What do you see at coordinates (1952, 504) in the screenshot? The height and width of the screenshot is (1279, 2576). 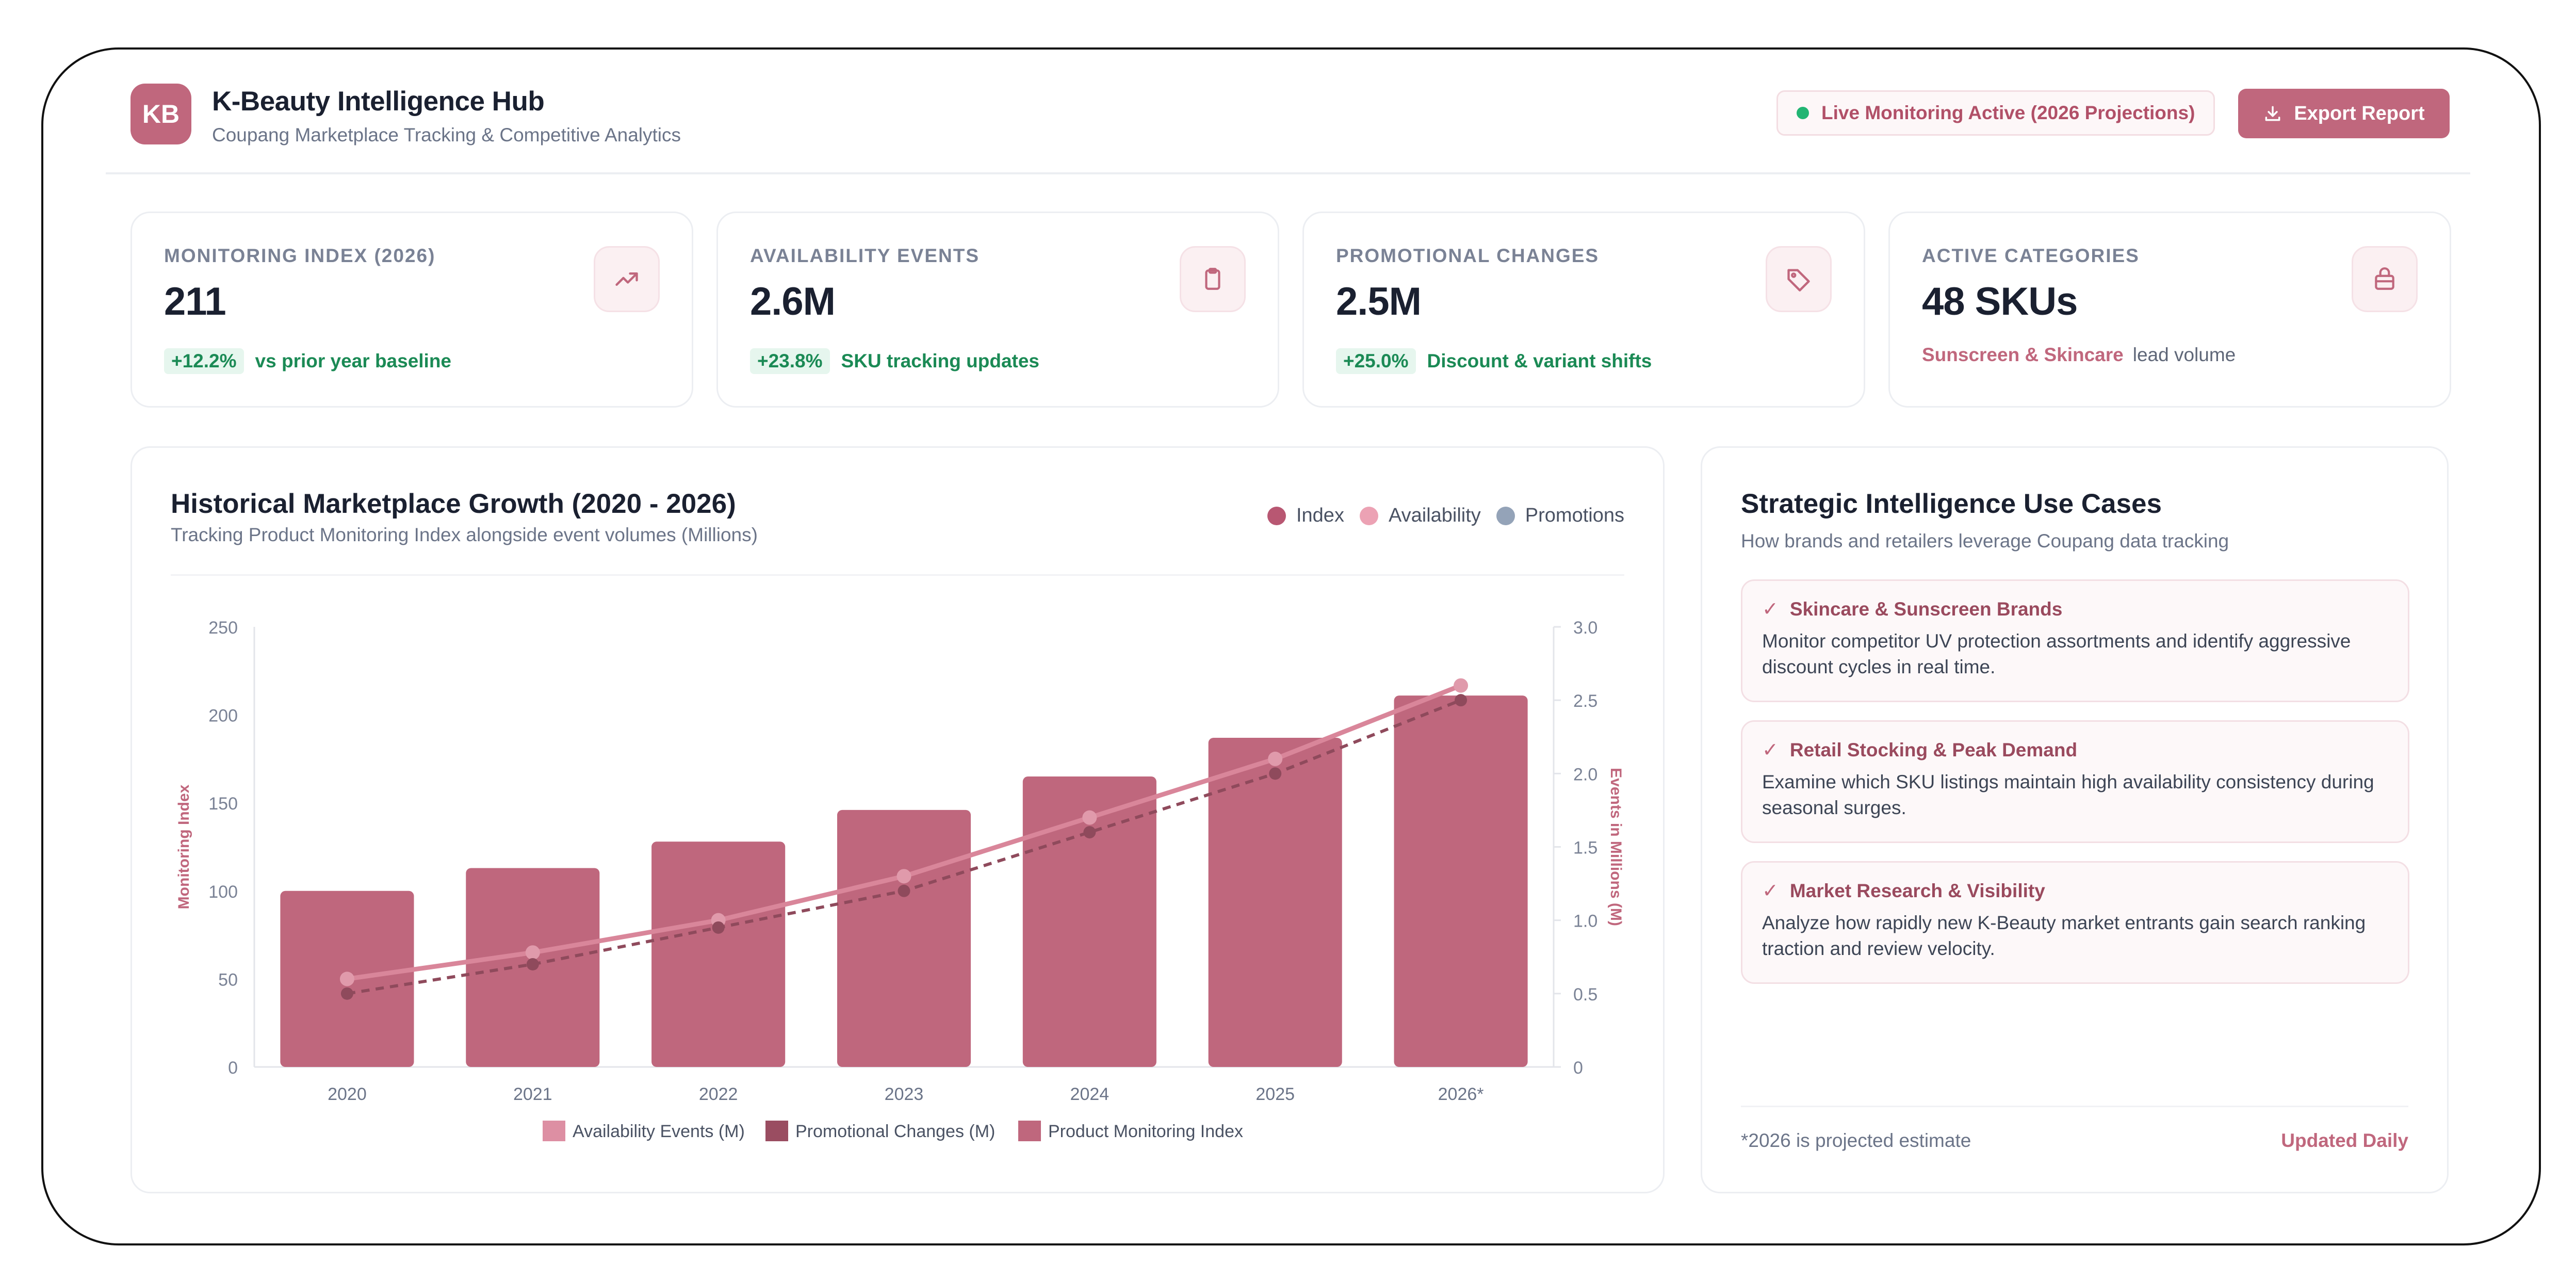 I see `use-cases-title: Strategic Intelligence Use Cases` at bounding box center [1952, 504].